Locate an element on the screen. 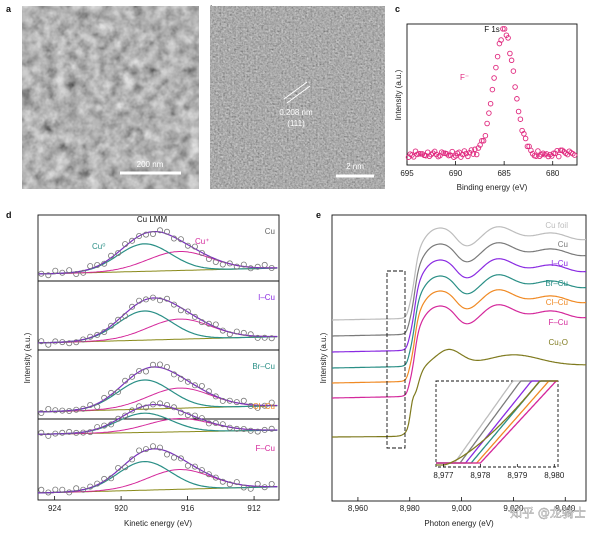  c-data-points is located at coordinates (491, 93).